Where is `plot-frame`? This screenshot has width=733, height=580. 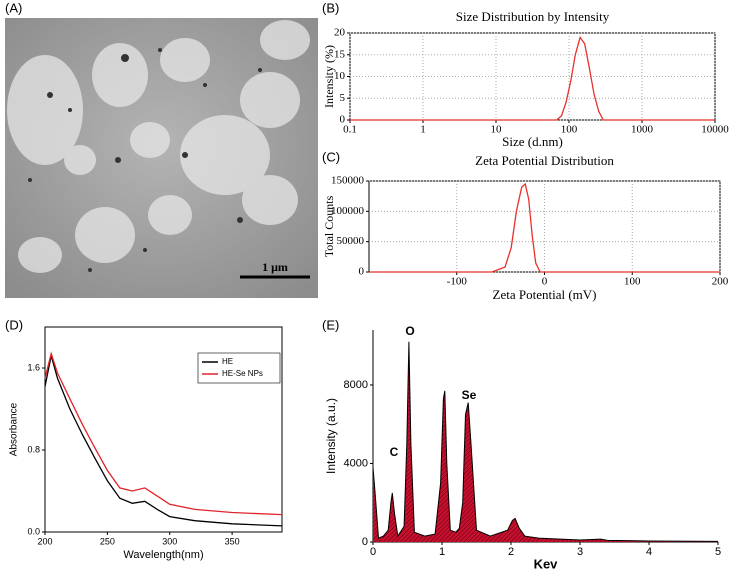
plot-frame is located at coordinates (163, 429).